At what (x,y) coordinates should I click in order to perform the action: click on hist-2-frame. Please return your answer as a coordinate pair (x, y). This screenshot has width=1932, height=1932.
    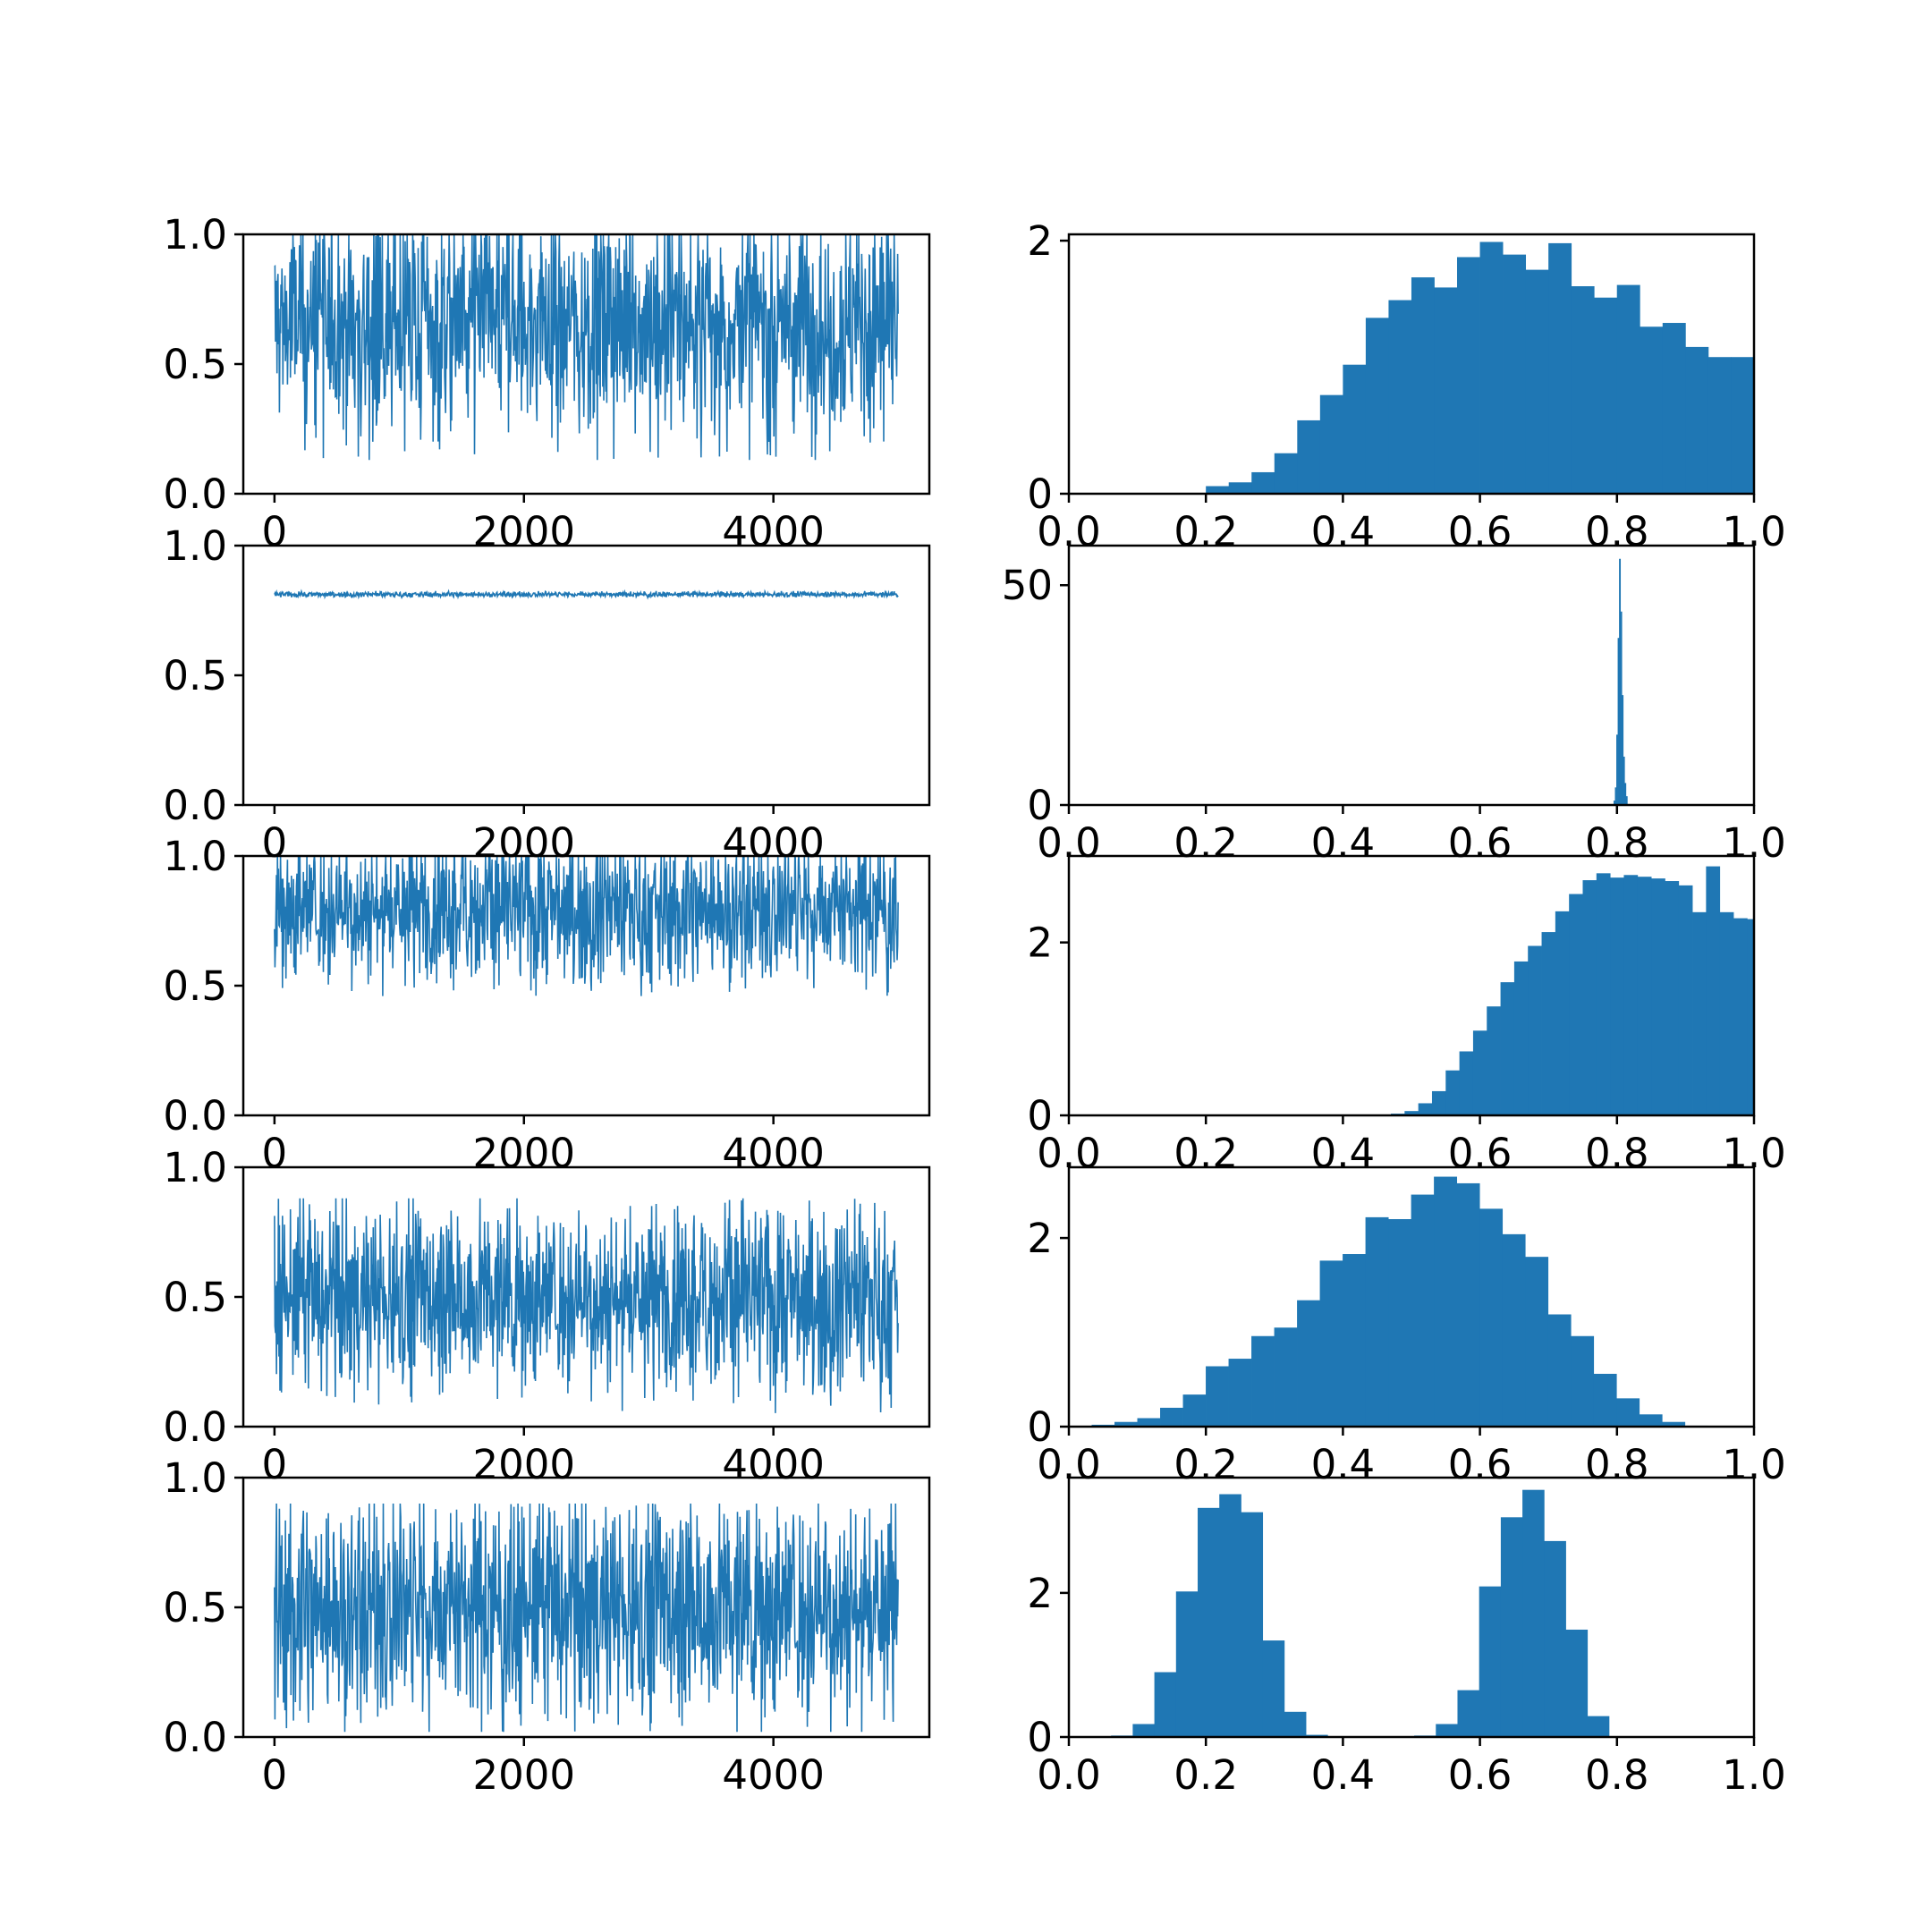
    Looking at the image, I should click on (1411, 675).